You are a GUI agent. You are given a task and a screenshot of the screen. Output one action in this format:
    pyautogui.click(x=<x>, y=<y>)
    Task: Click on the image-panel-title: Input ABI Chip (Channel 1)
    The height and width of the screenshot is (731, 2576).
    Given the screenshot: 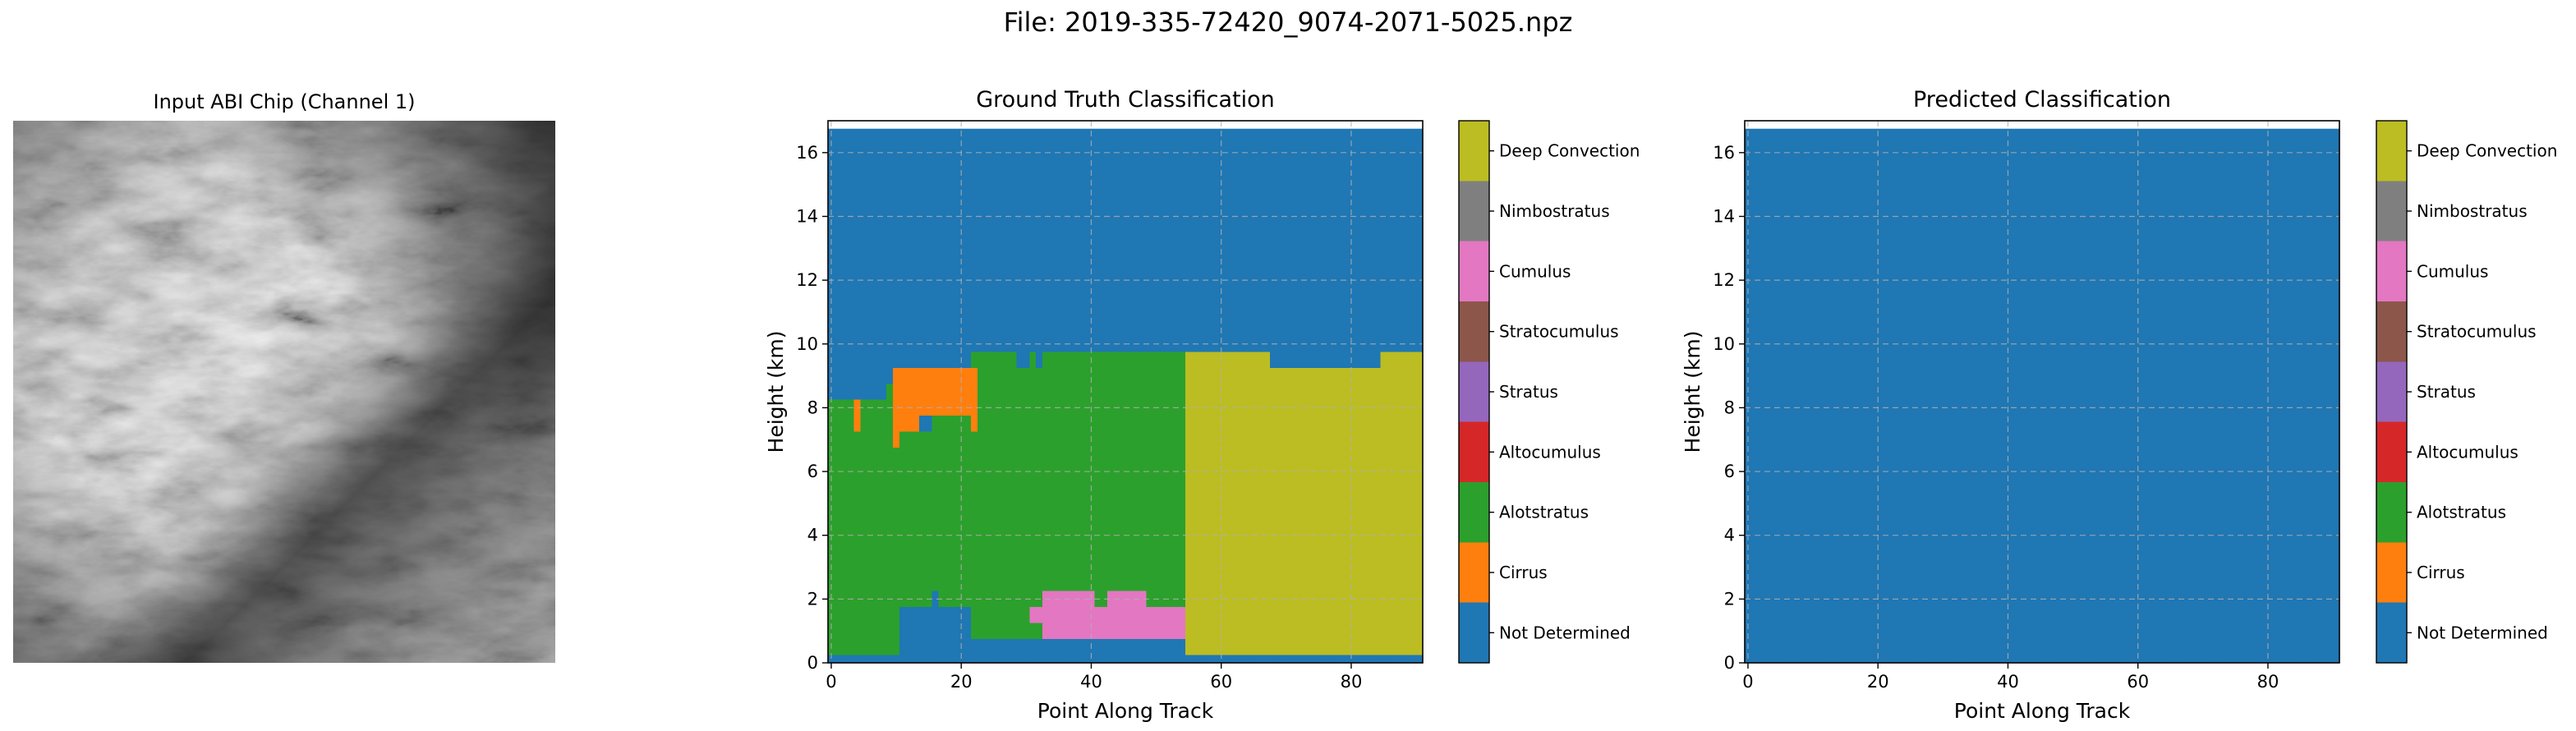 What is the action you would take?
    pyautogui.click(x=284, y=101)
    